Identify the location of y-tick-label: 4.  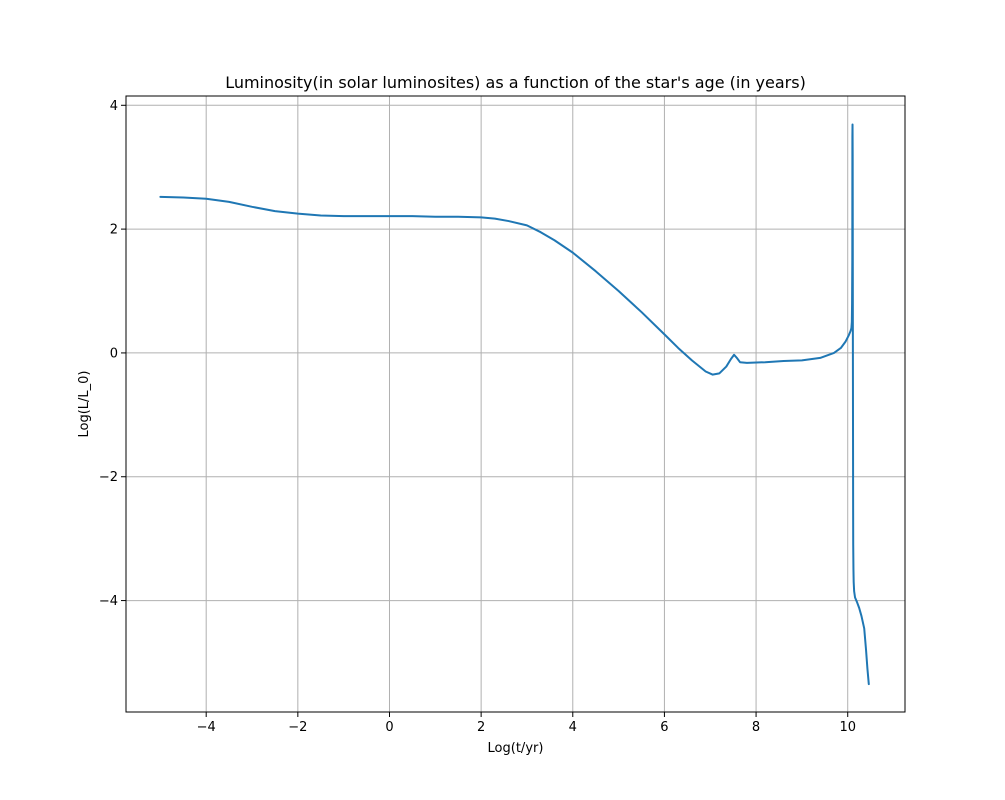
(114, 106).